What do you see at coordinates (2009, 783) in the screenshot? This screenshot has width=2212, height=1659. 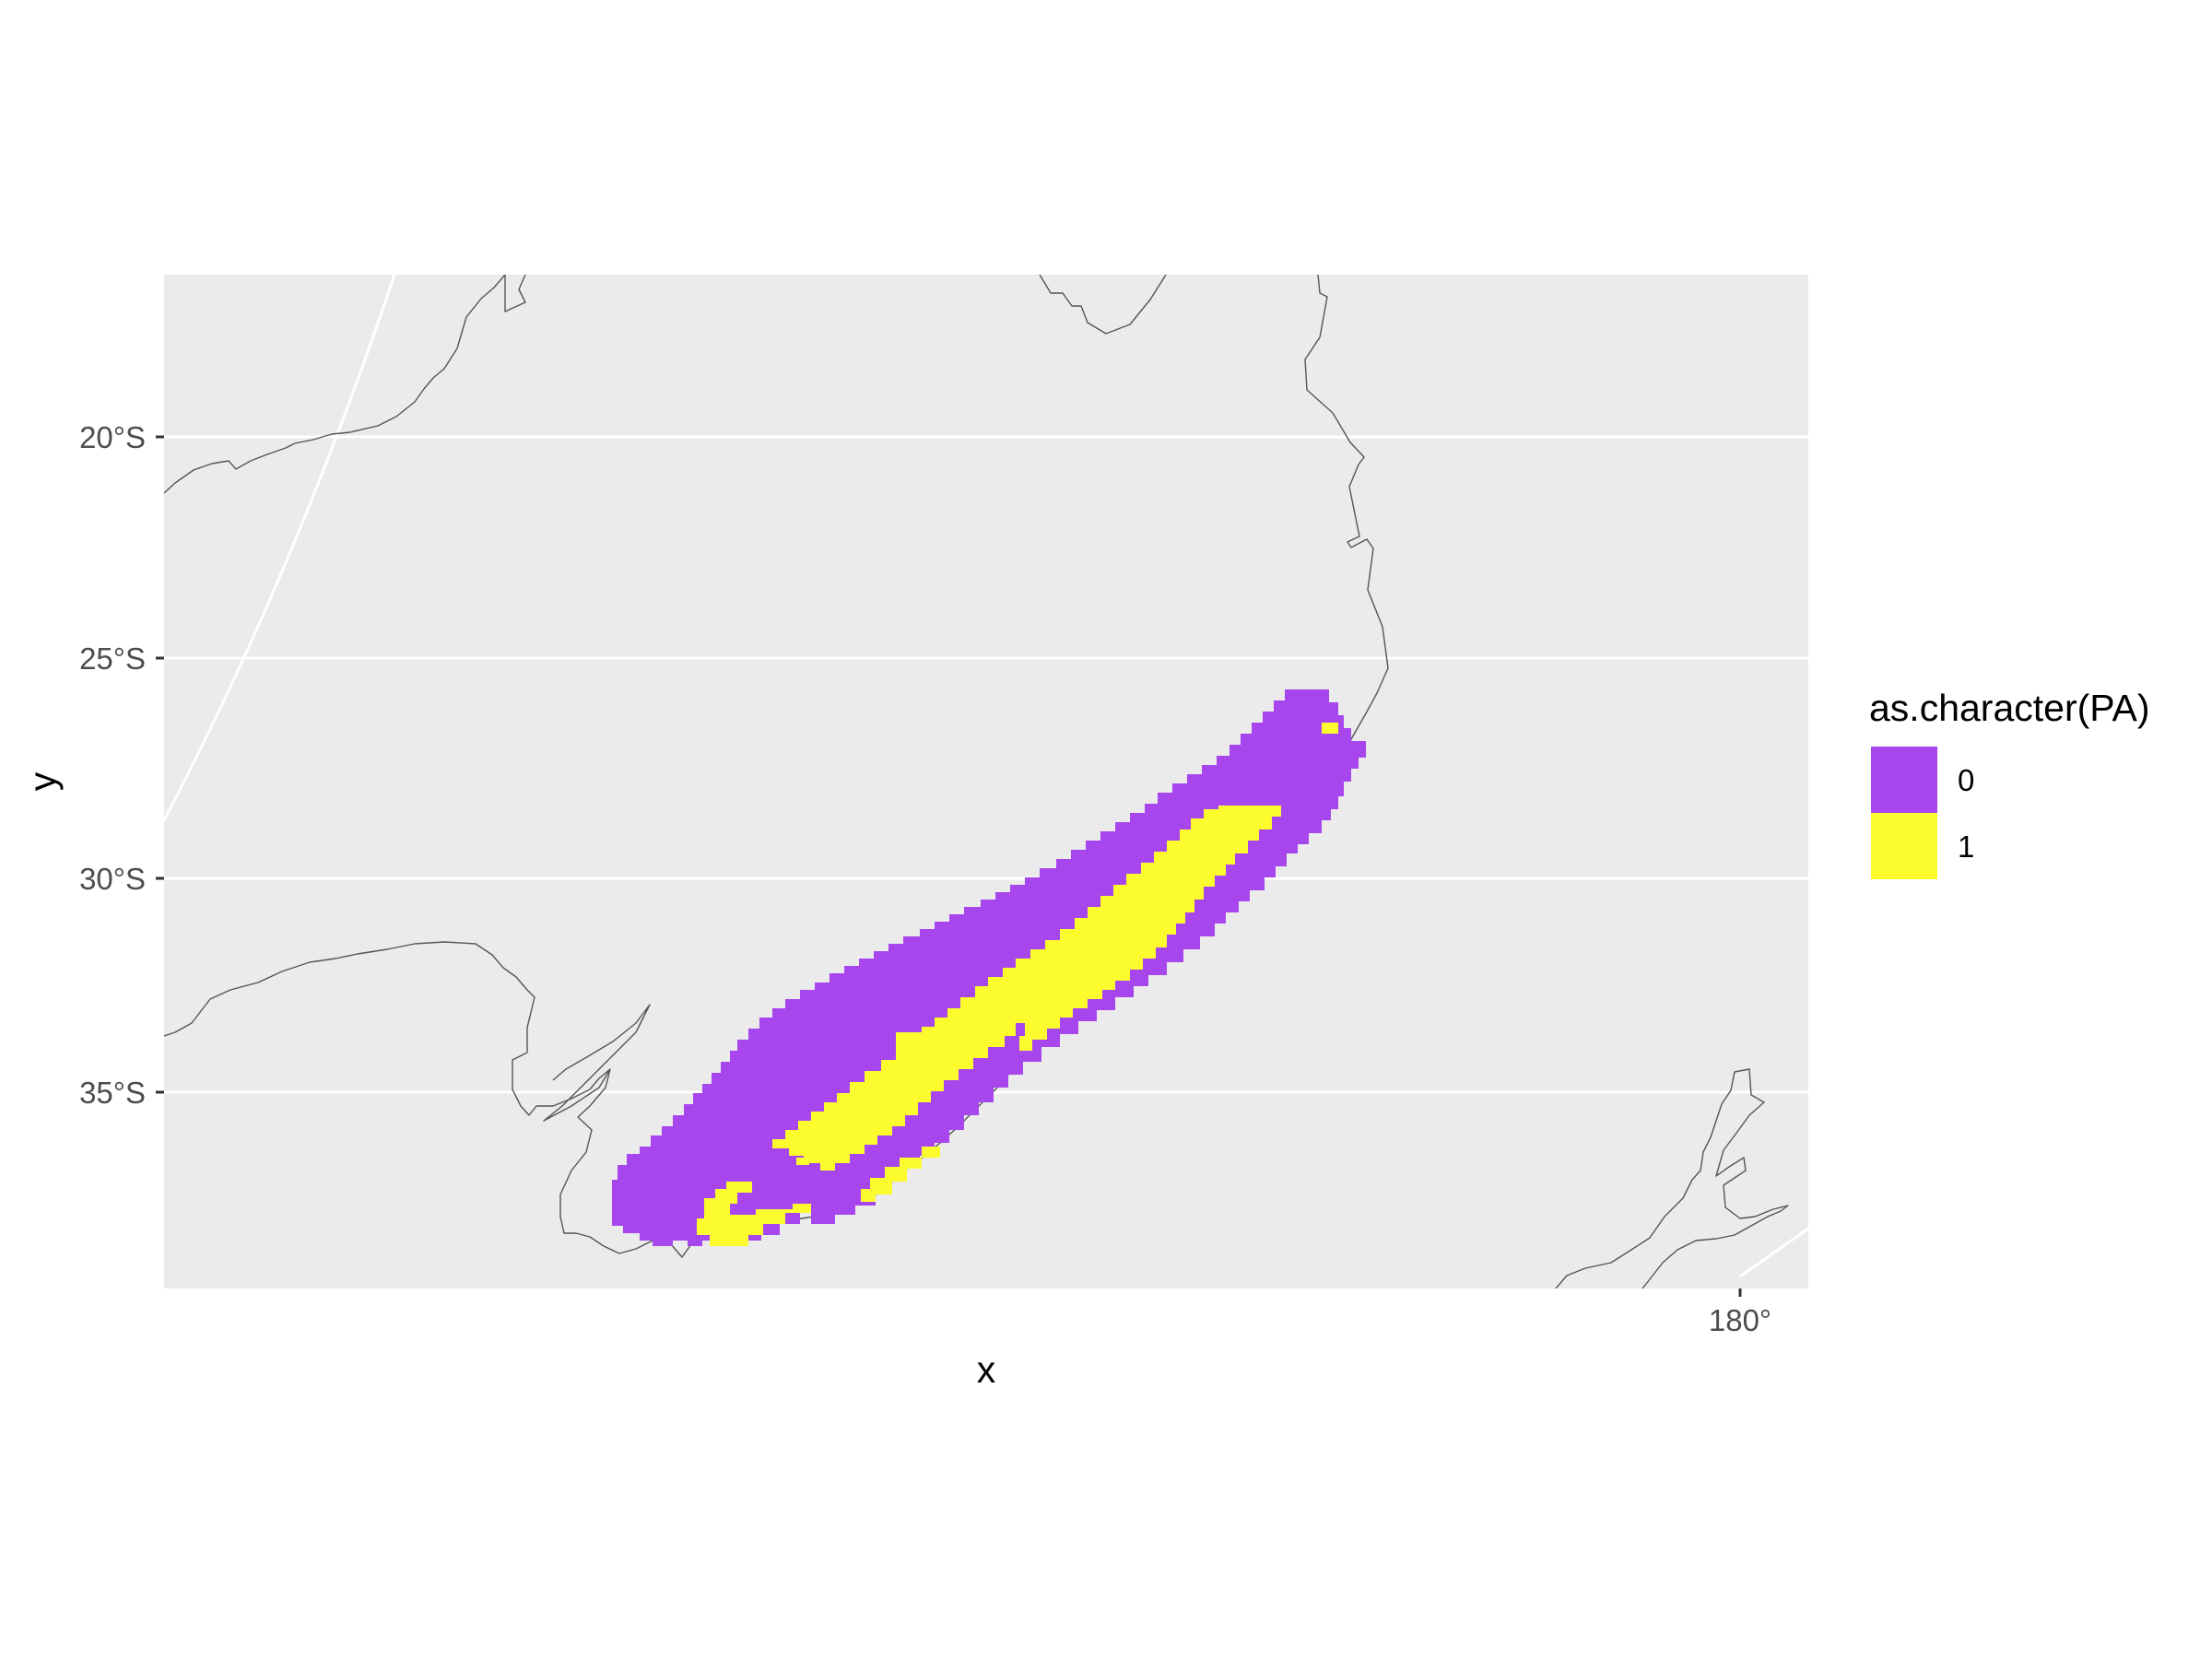 I see `legend: as.character(PA) 0 1` at bounding box center [2009, 783].